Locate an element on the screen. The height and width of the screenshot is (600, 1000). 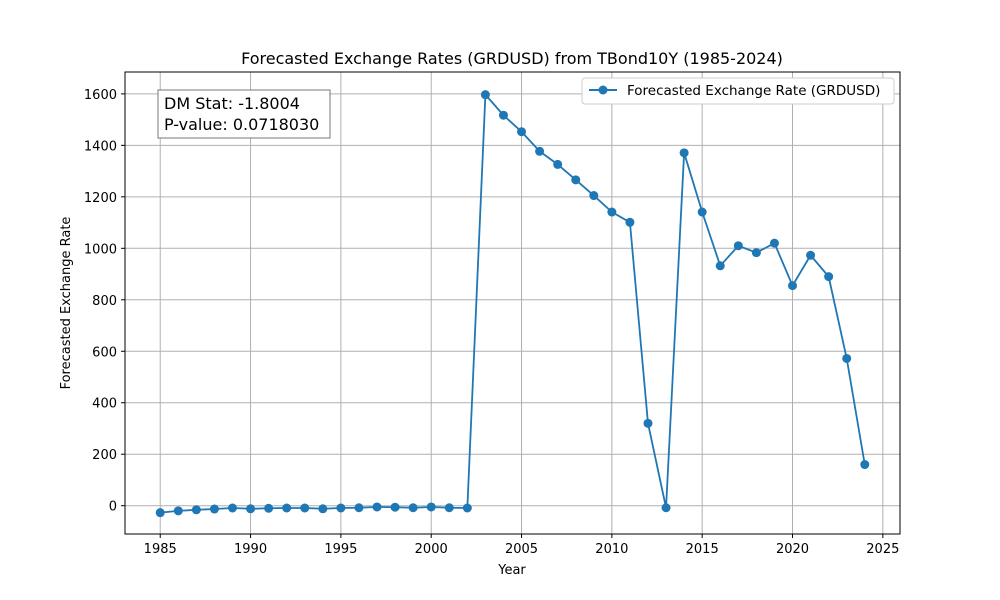
legend-box is located at coordinates (738, 91).